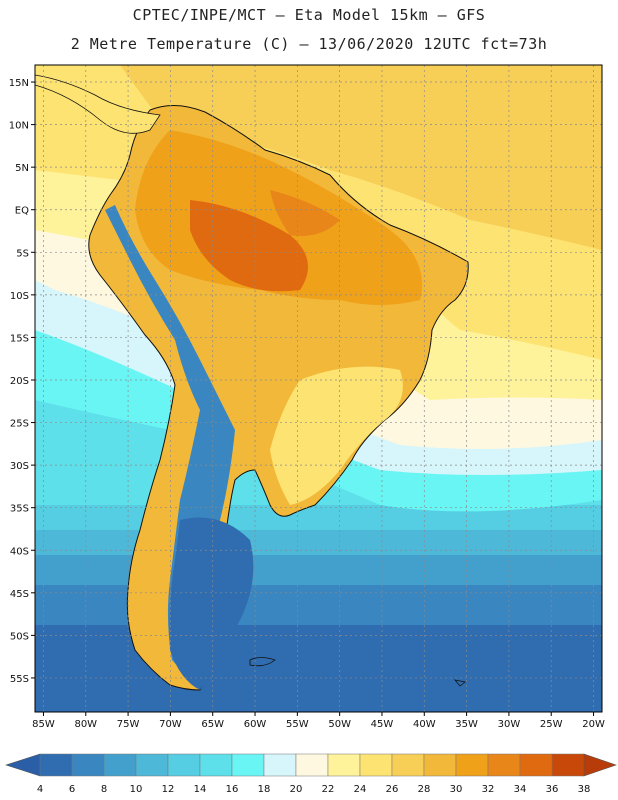  I want to click on lon-tick-label: 20W, so click(593, 724).